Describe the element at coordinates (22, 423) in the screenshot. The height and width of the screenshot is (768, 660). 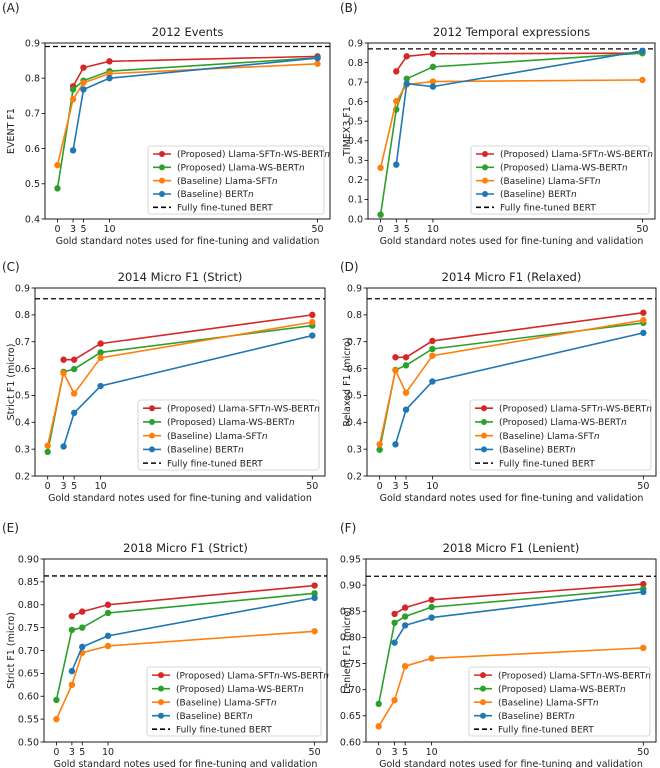
I see `y-tick-label: 0.4` at that location.